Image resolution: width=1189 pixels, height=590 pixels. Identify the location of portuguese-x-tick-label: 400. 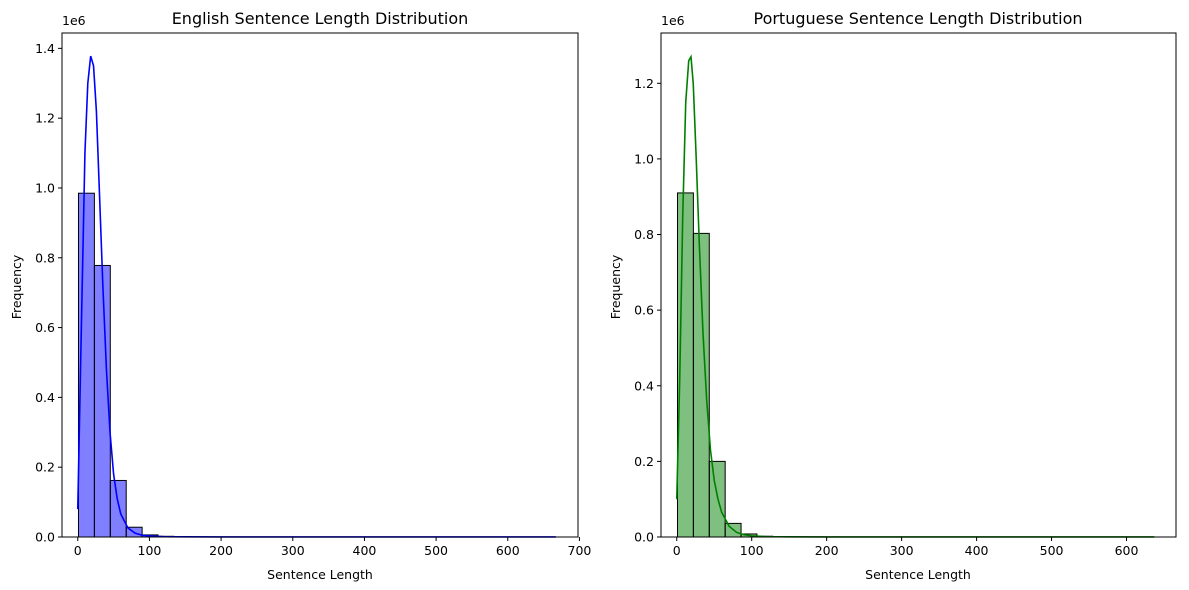
(977, 550).